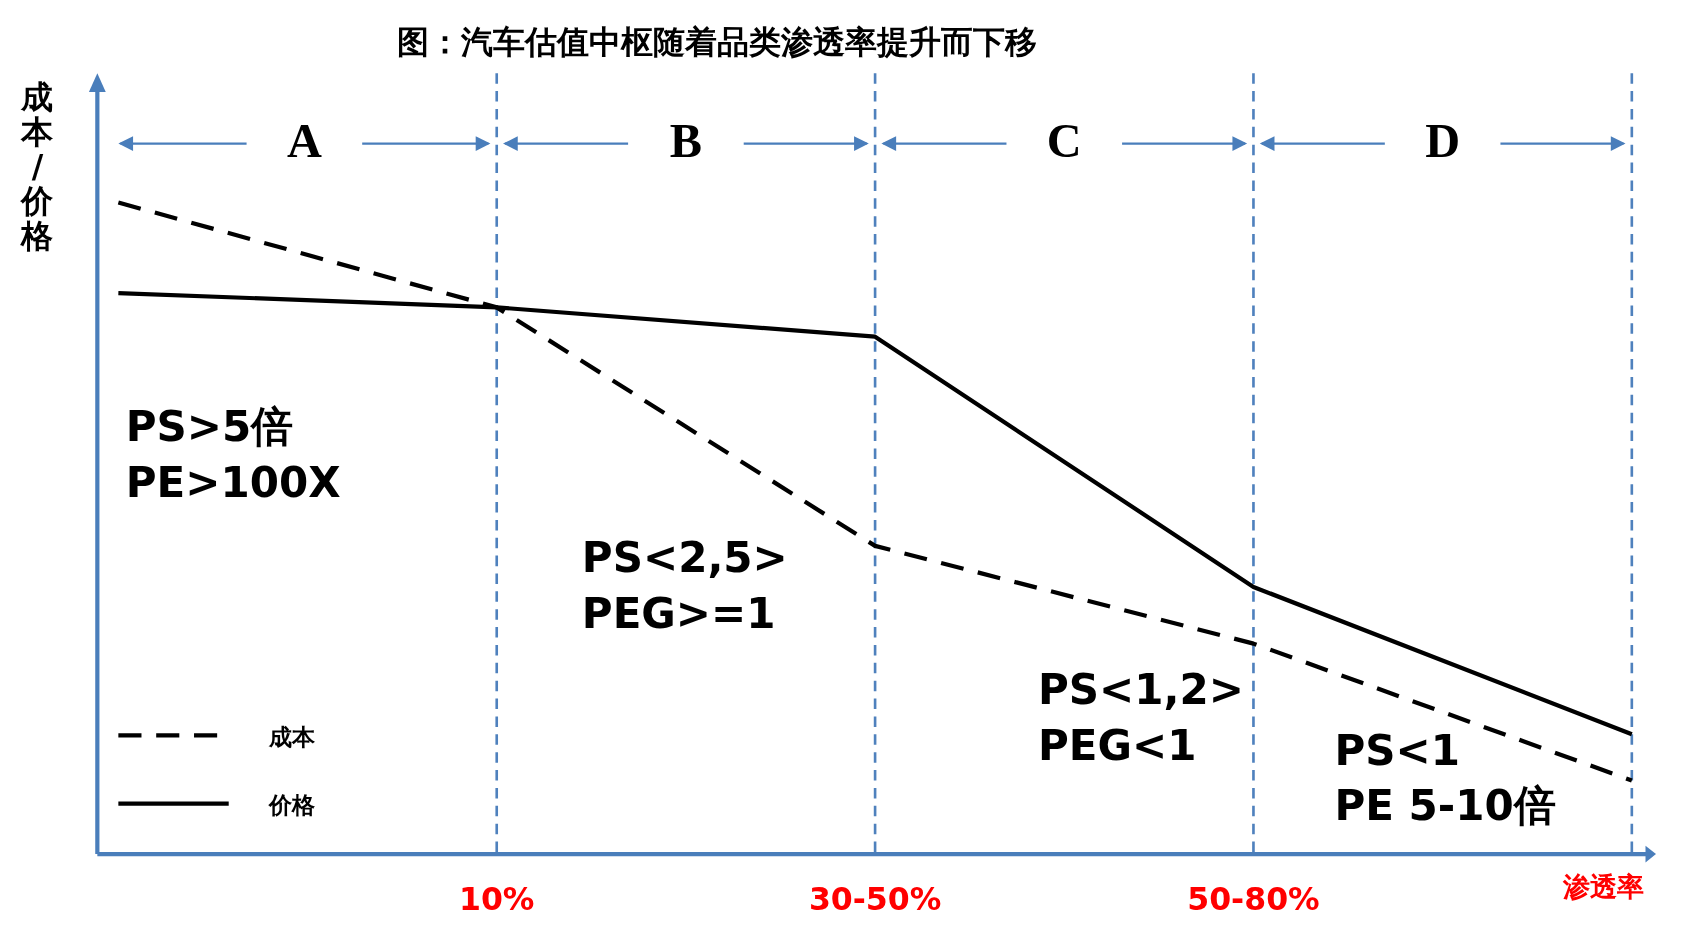 The height and width of the screenshot is (926, 1686). I want to click on x-tick-label: 10%, so click(497, 898).